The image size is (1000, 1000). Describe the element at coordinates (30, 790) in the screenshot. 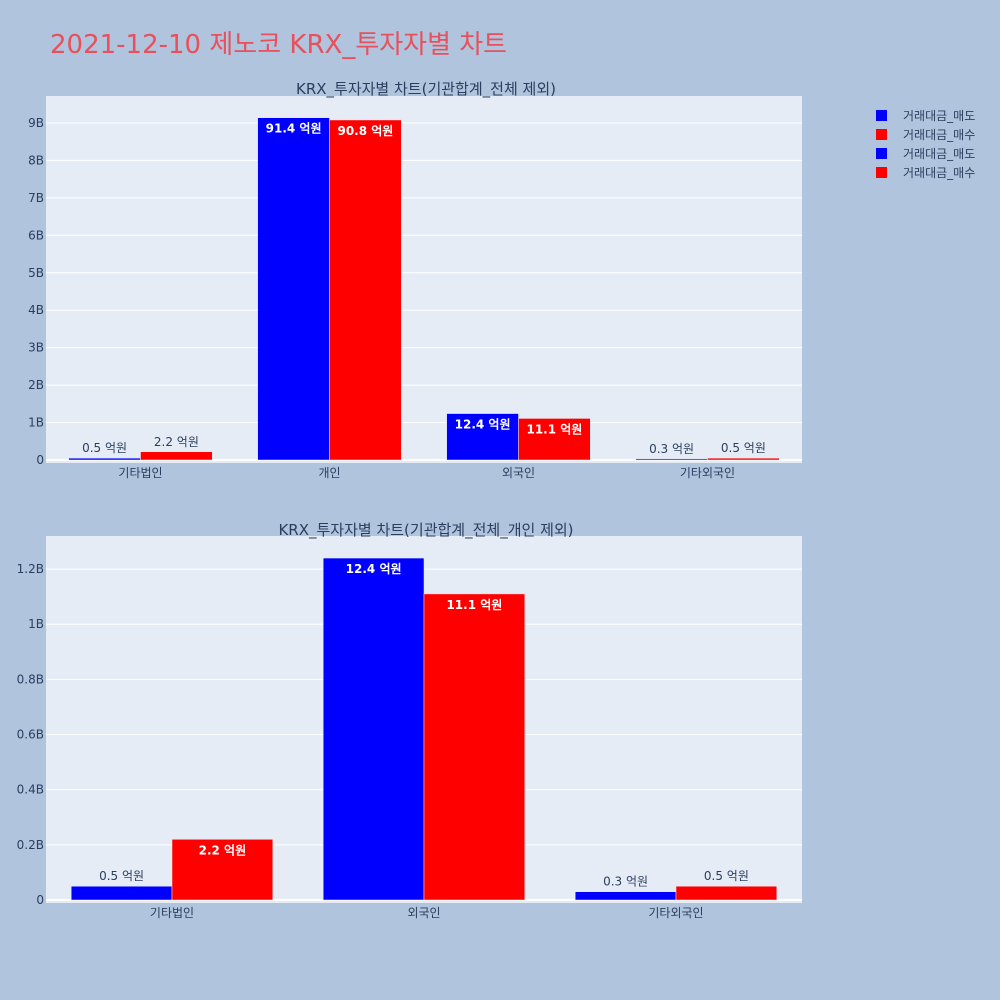

I see `y-tick-label: 0.4B` at that location.